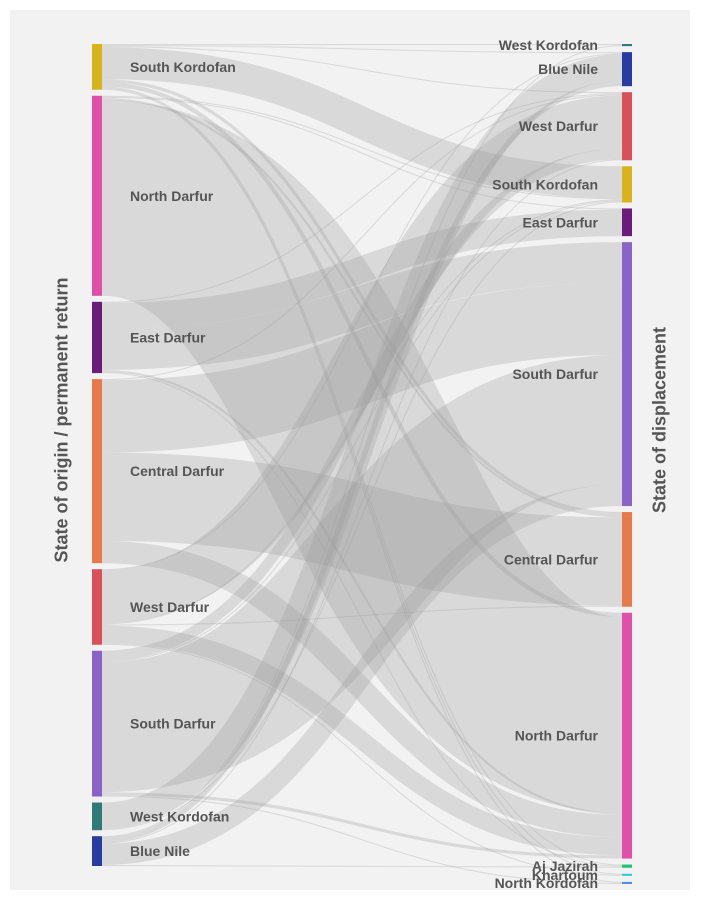 This screenshot has height=904, width=701. Describe the element at coordinates (362, 269) in the screenshot. I see `flow-ed-to-ed` at that location.